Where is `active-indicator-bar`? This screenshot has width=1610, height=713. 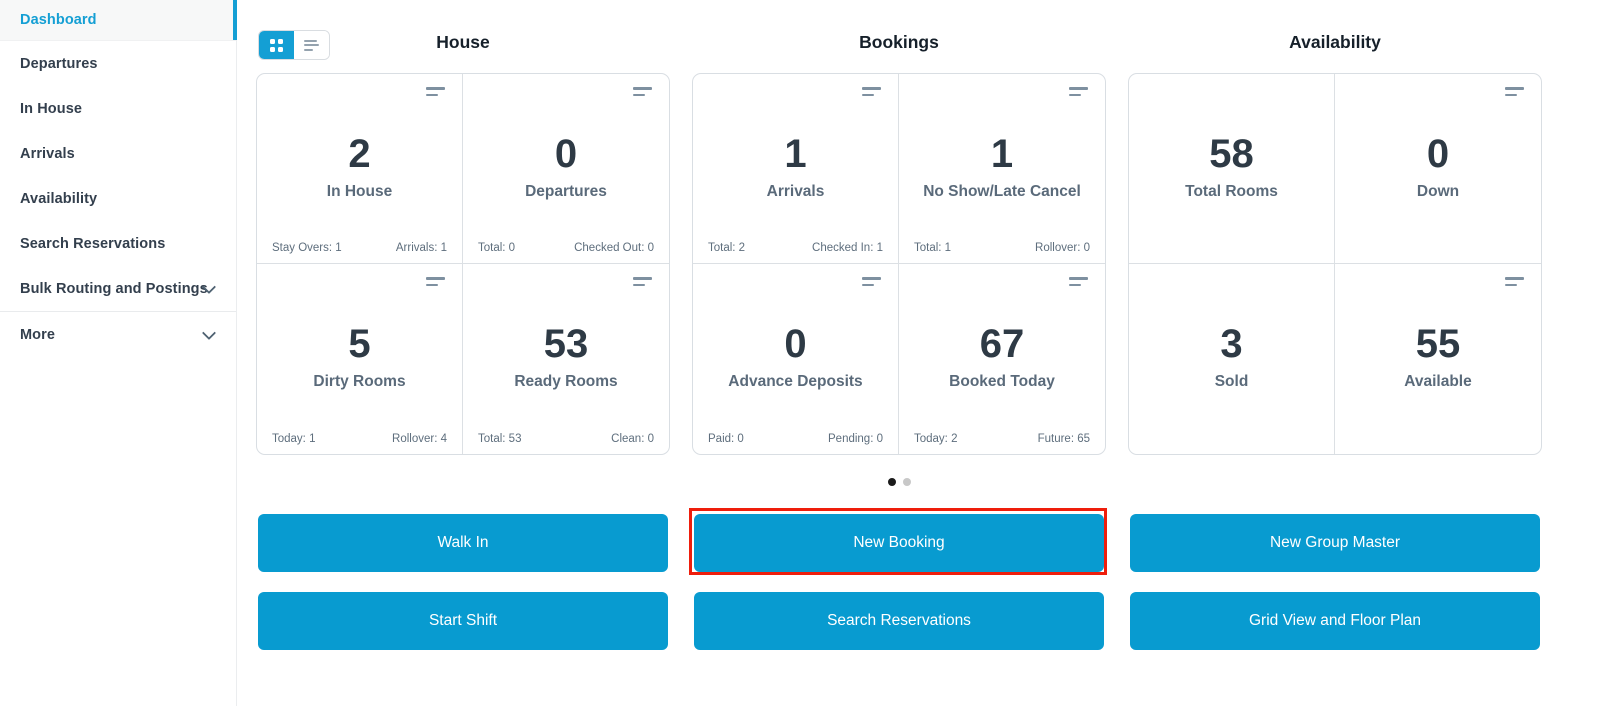
active-indicator-bar is located at coordinates (235, 20).